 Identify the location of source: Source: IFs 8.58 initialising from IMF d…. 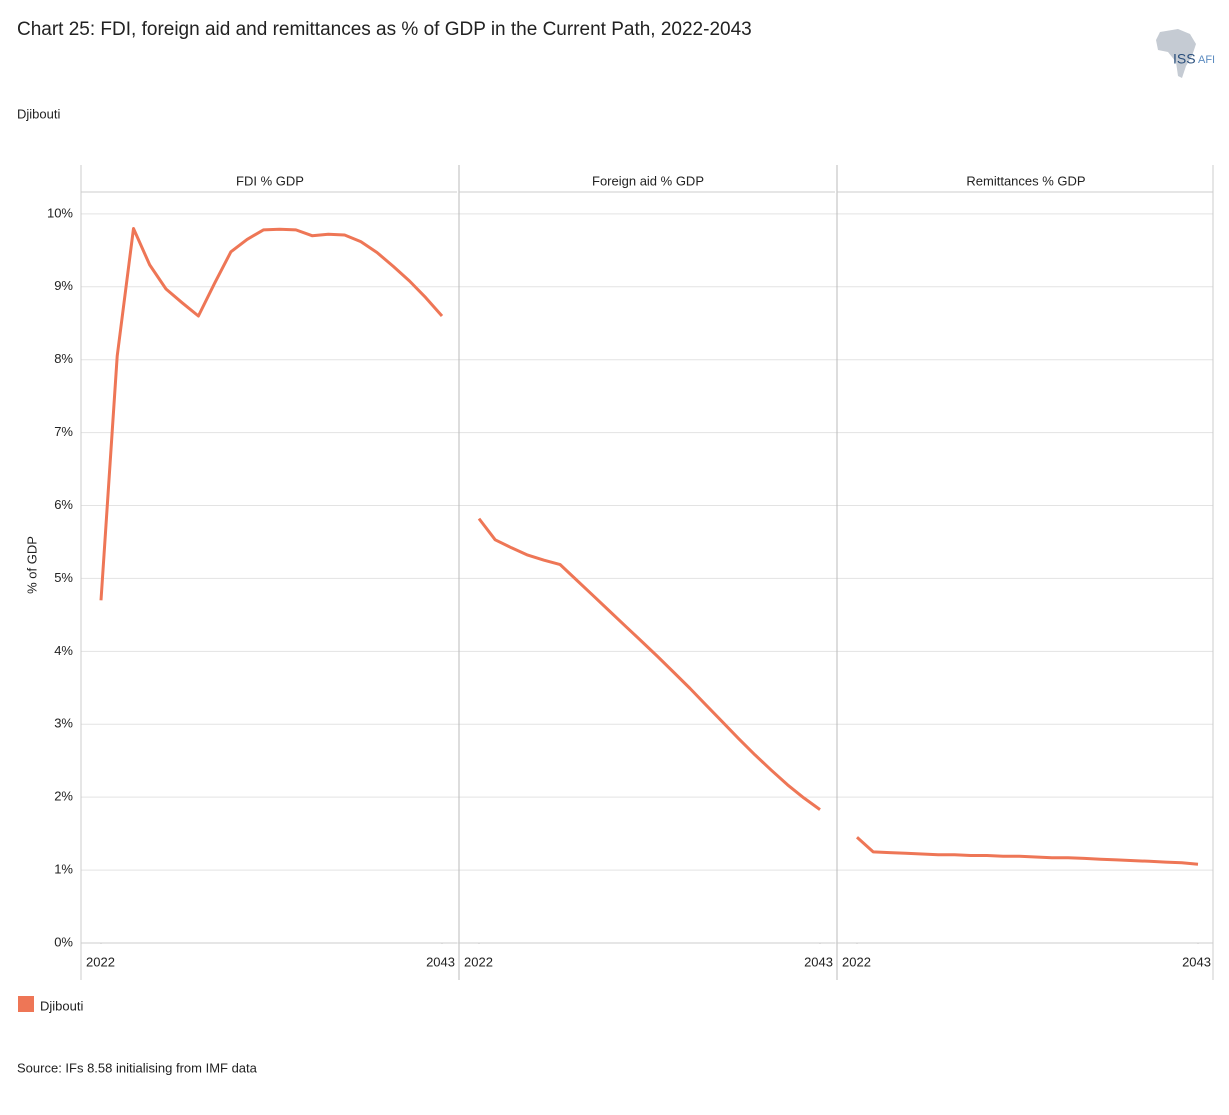
(137, 1067).